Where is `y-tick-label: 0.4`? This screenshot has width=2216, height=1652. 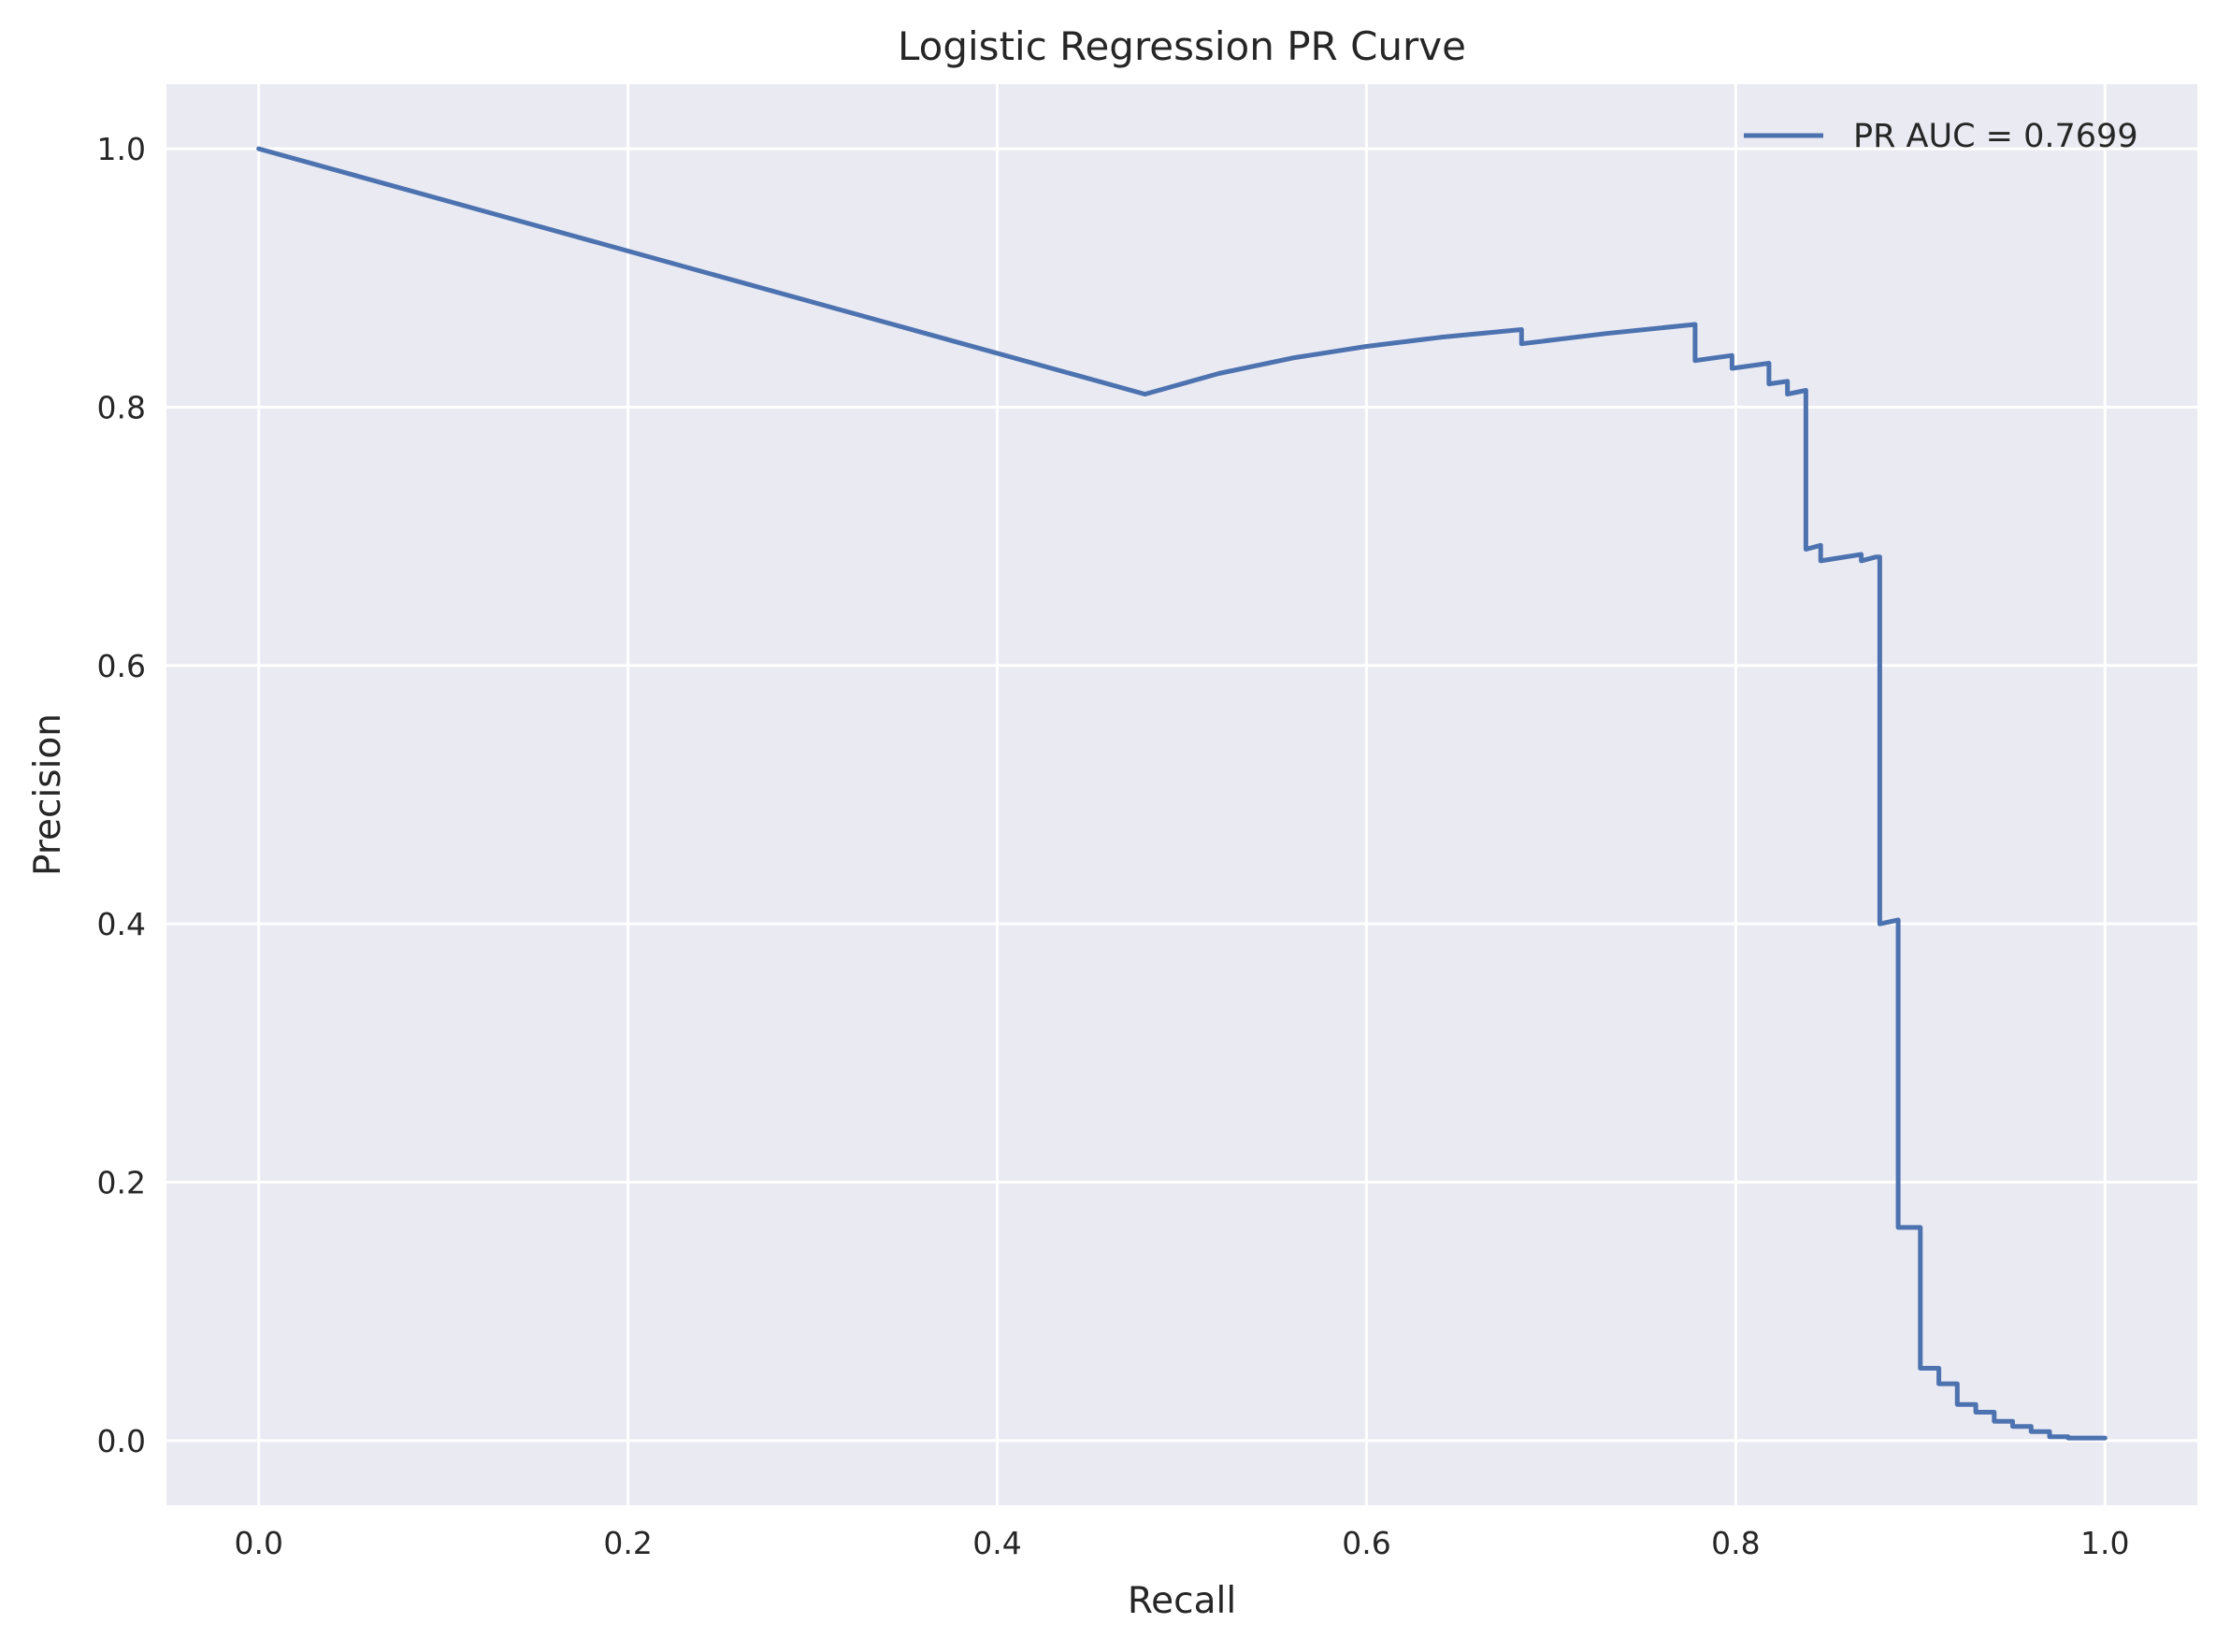 y-tick-label: 0.4 is located at coordinates (122, 924).